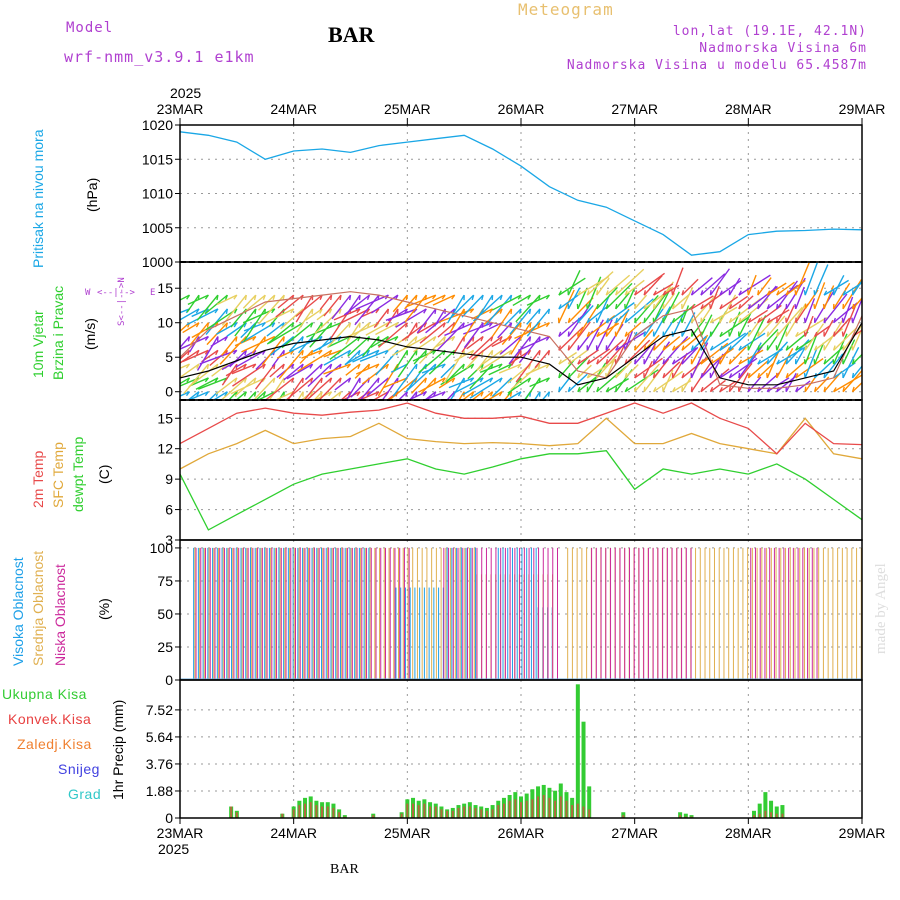 This screenshot has height=900, width=900. What do you see at coordinates (153, 293) in the screenshot?
I see `wind-dir-east: E` at bounding box center [153, 293].